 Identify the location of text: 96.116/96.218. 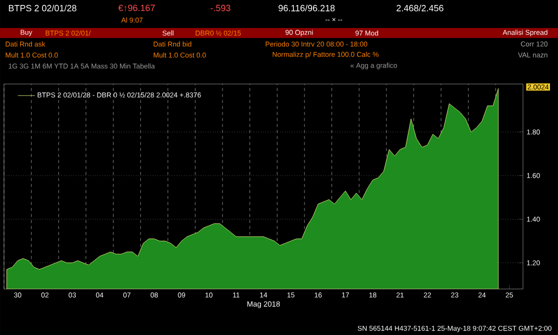
(306, 8).